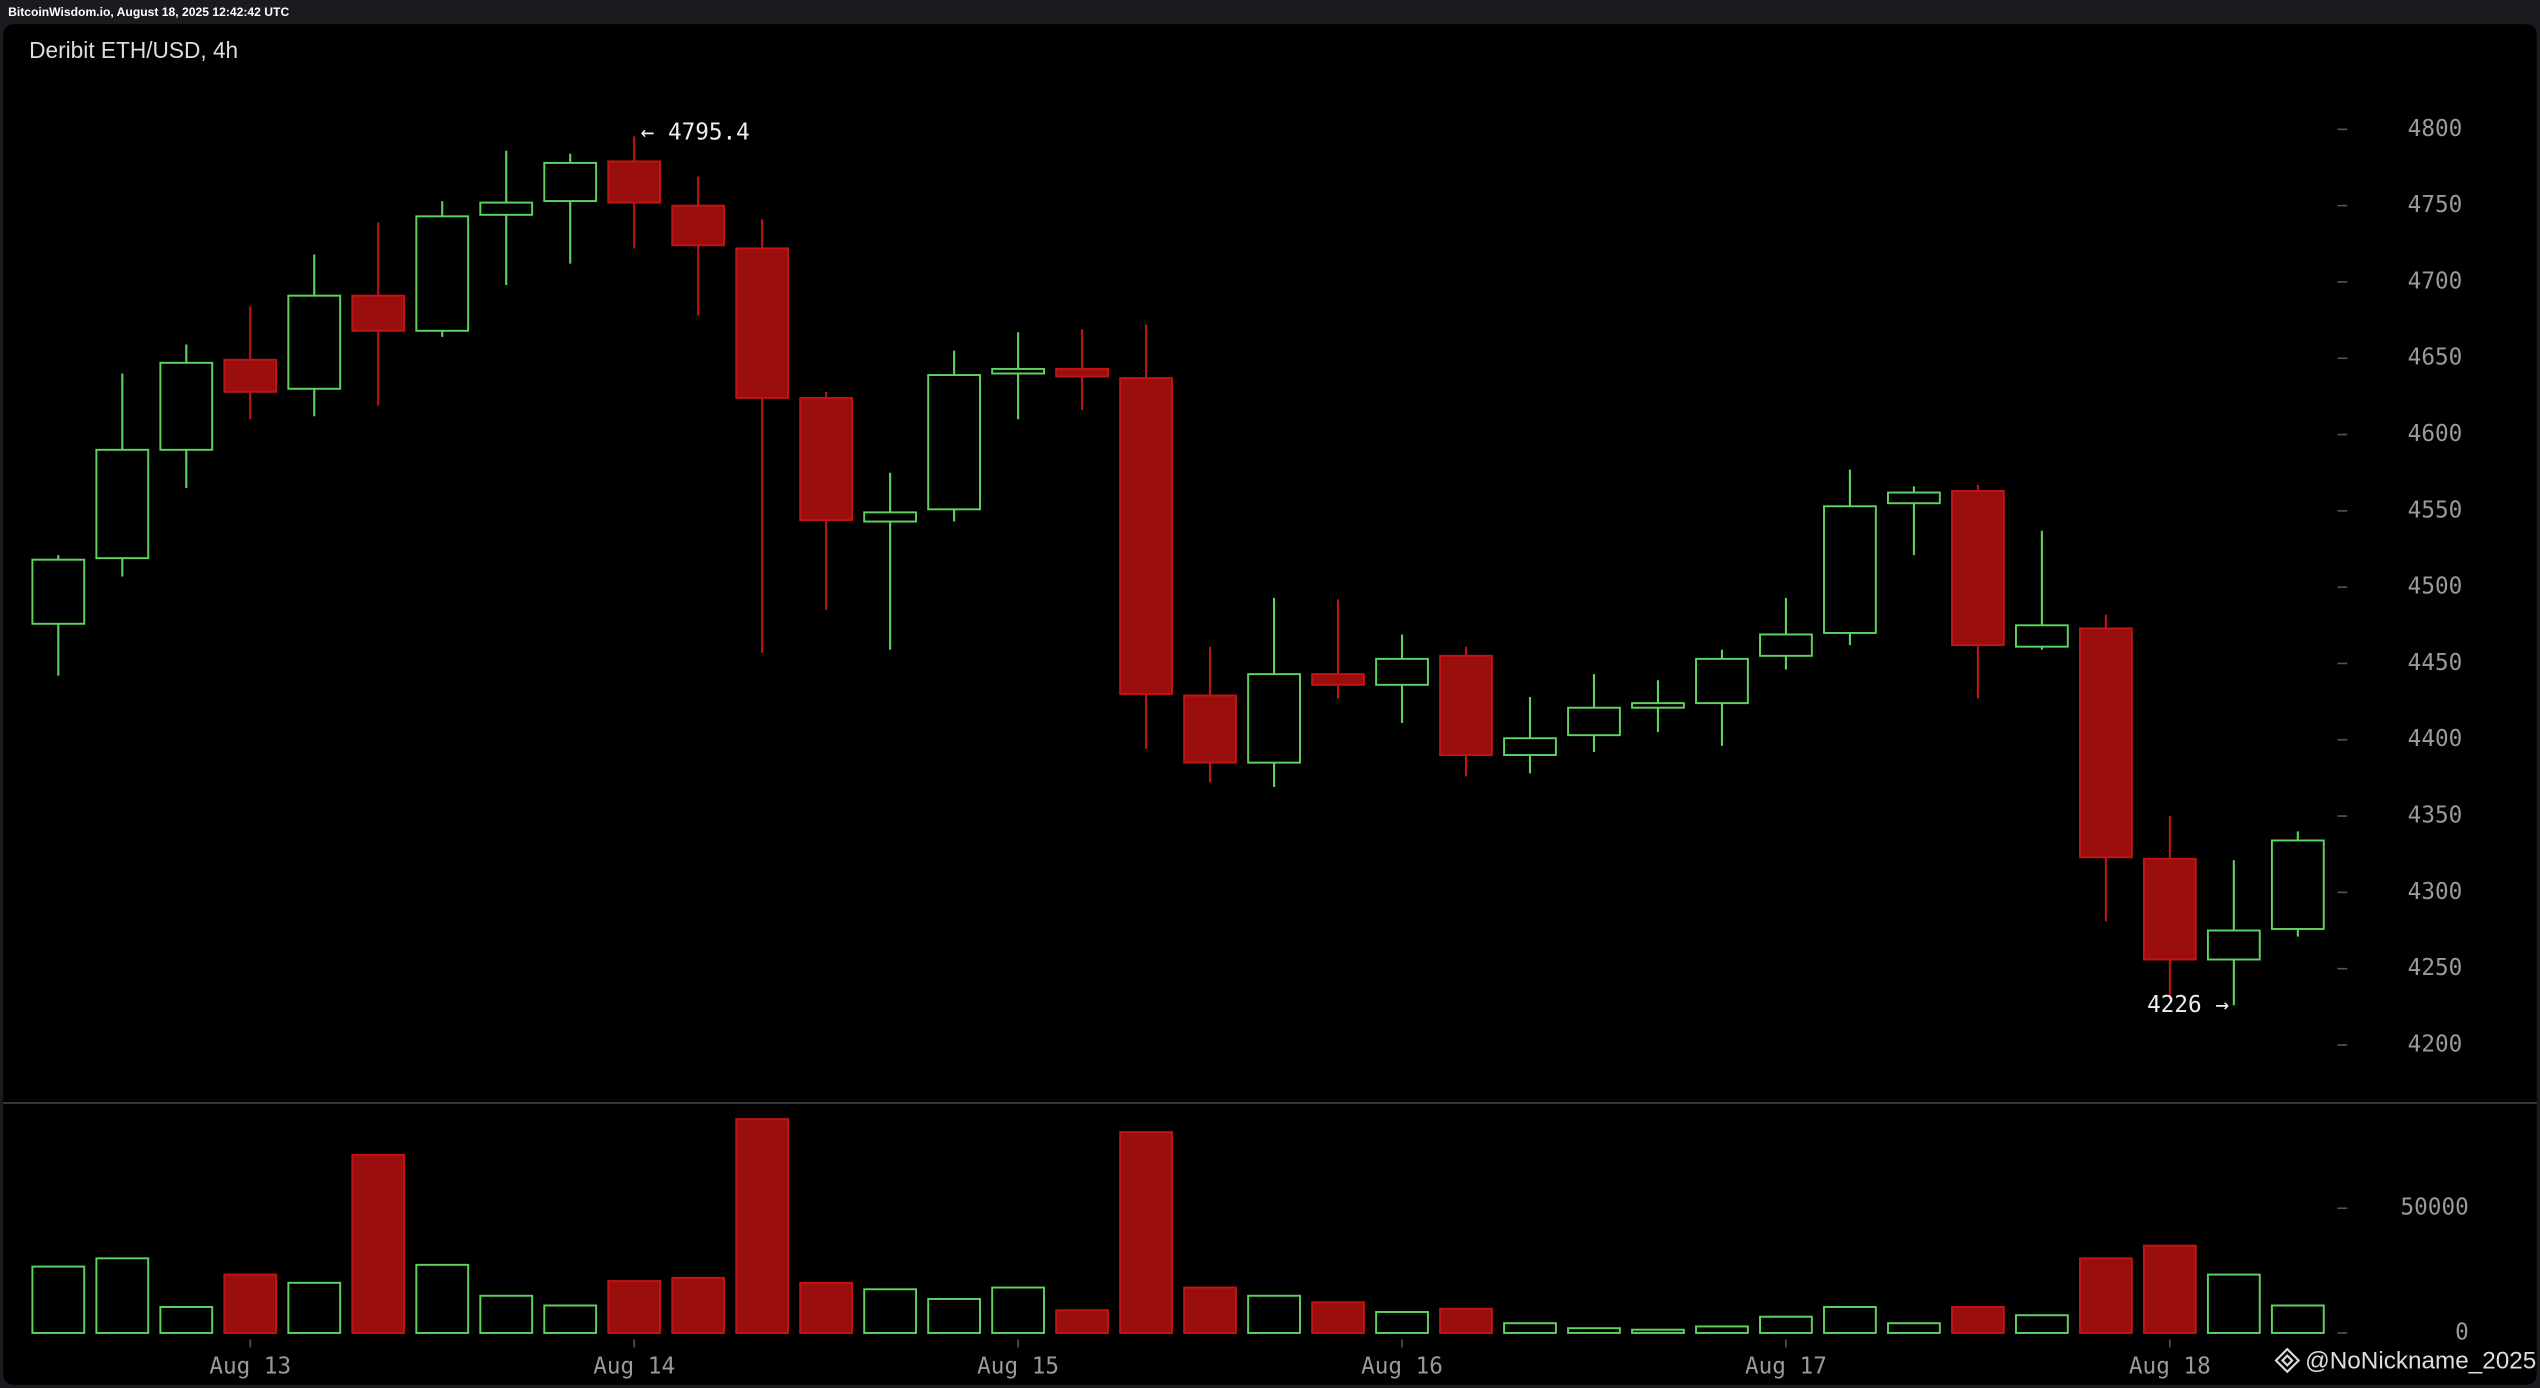 This screenshot has width=2540, height=1388. I want to click on watermark-icon, so click(2287, 1360).